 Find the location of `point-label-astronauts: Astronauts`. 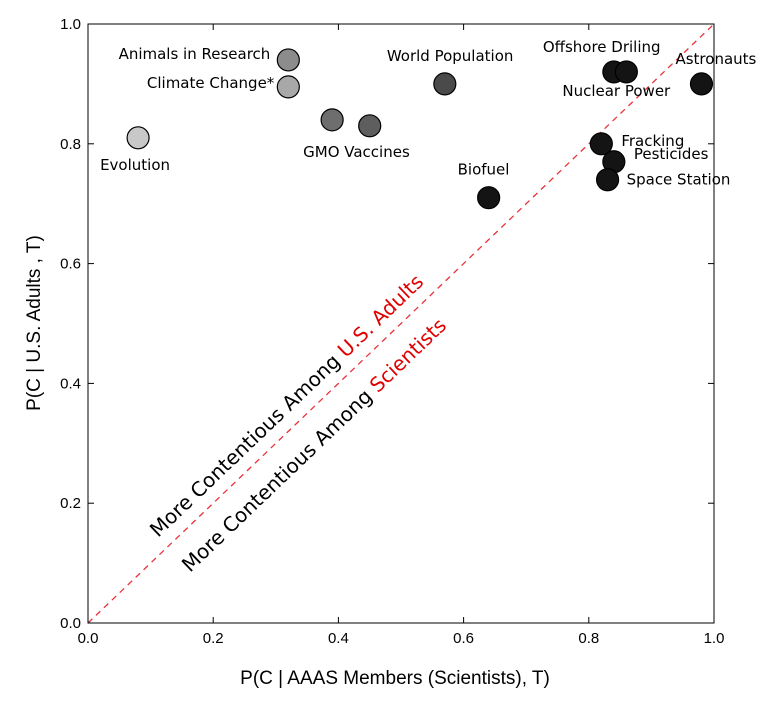

point-label-astronauts: Astronauts is located at coordinates (715, 59).